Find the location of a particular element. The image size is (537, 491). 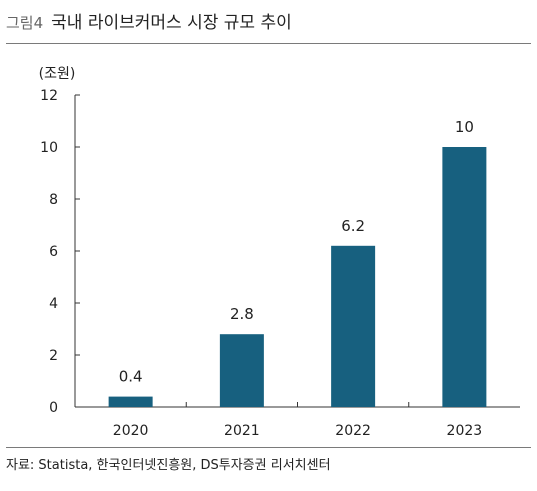

data-label-2020: 0.4 is located at coordinates (131, 377).